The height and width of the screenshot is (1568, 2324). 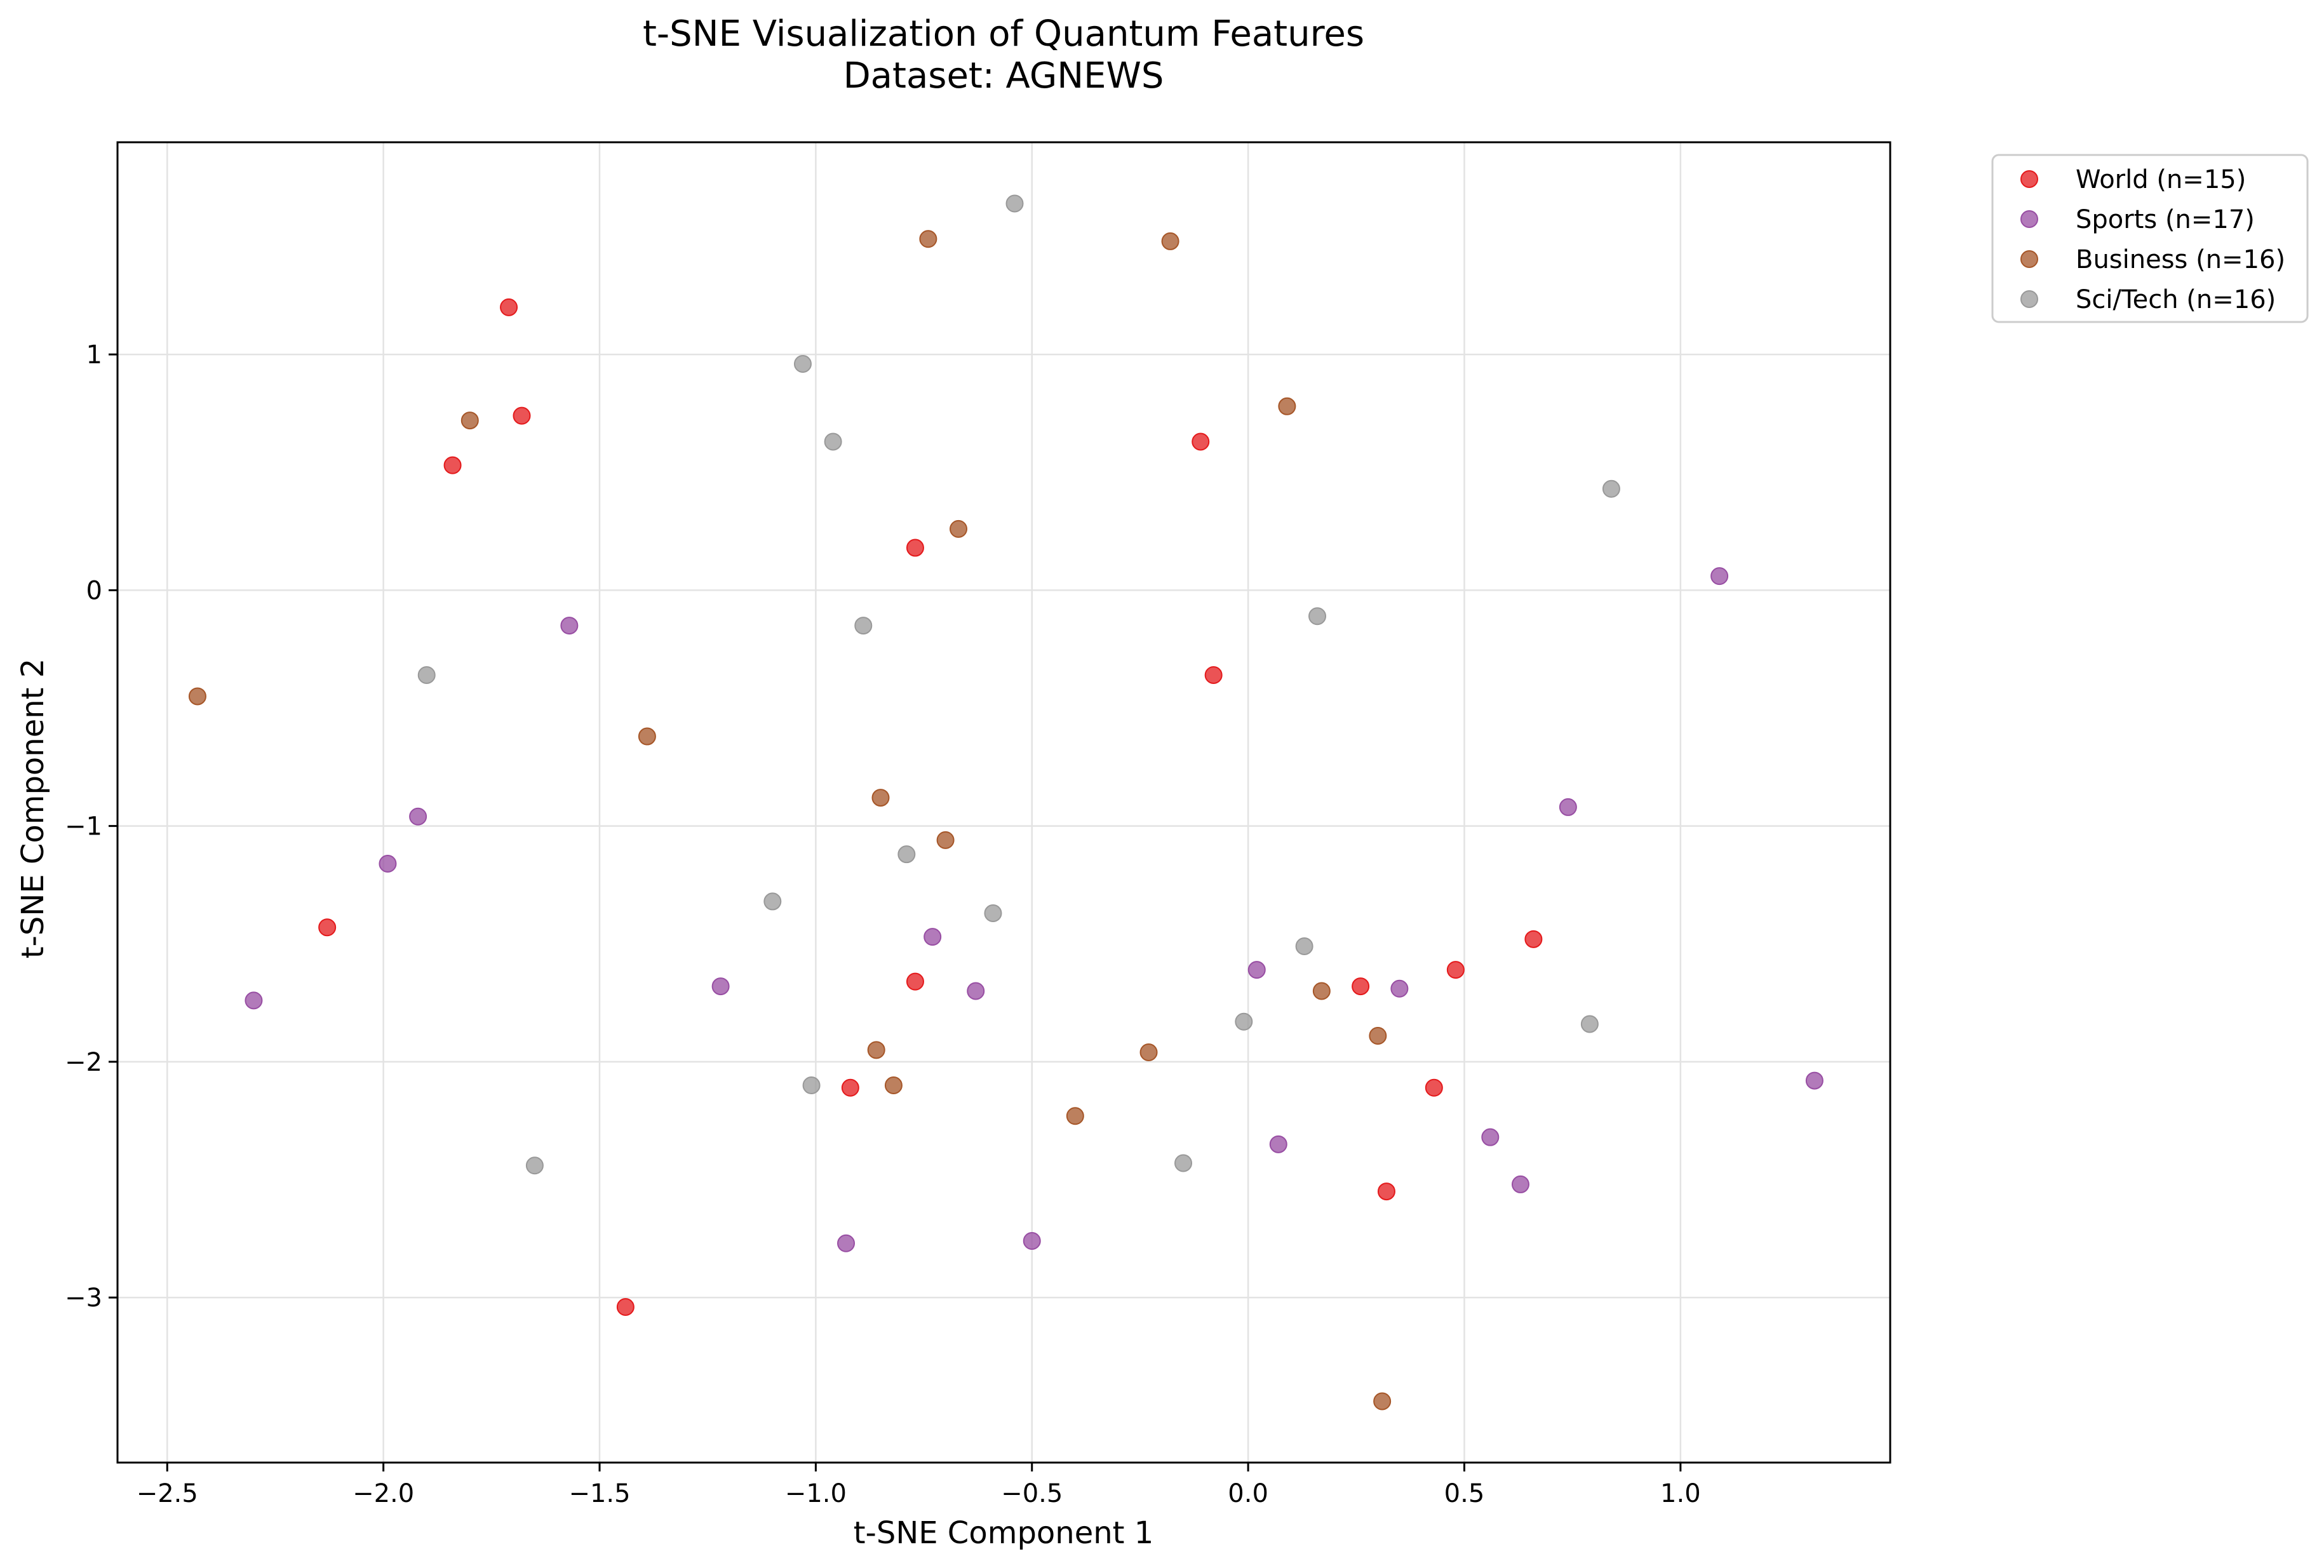 I want to click on x-tick-label: 0.5, so click(x=1464, y=1493).